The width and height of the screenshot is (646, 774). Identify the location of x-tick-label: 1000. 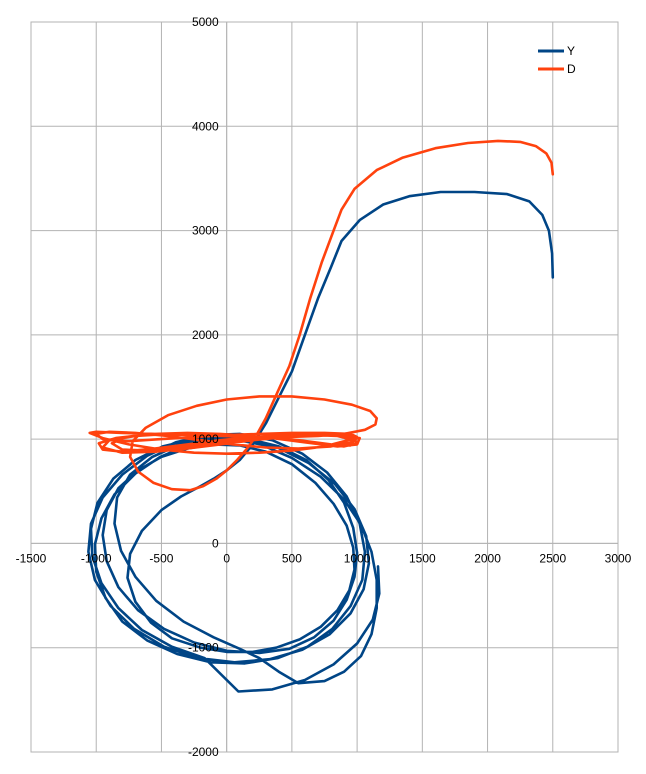
(357, 558).